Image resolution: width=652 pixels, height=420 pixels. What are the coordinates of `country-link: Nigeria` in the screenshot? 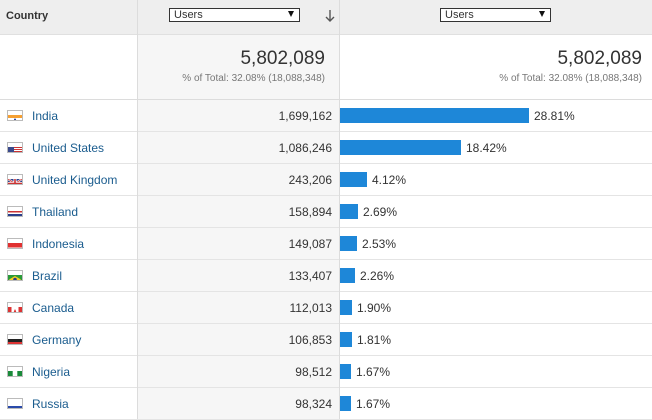 It's located at (51, 372).